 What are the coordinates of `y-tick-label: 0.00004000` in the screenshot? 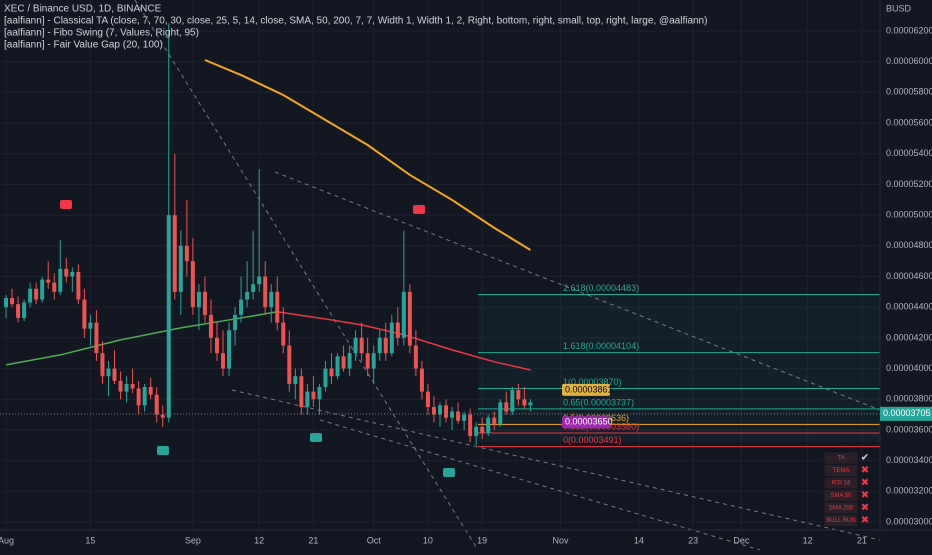 It's located at (909, 368).